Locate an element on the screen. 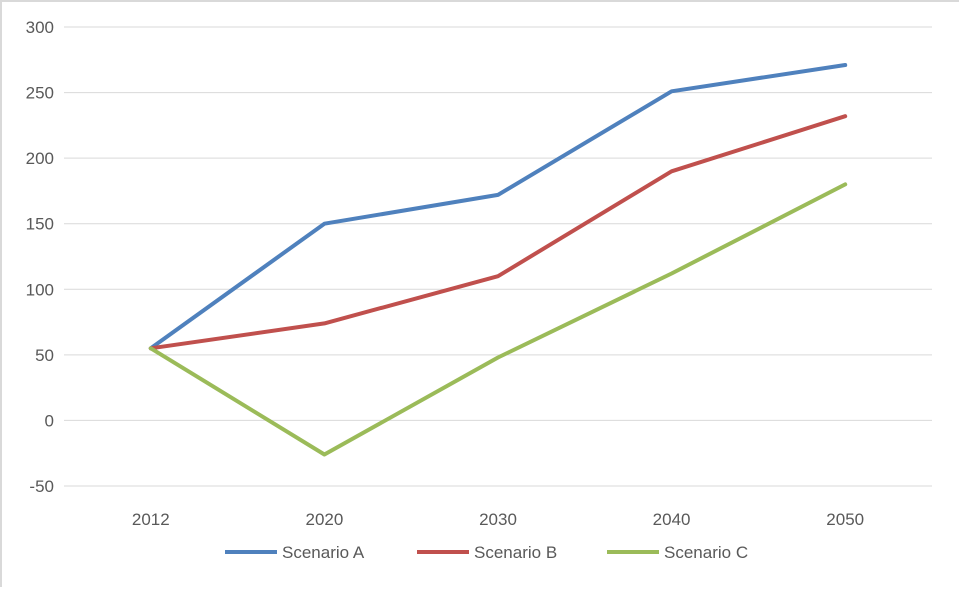  x-tick-label: 2012 is located at coordinates (151, 519).